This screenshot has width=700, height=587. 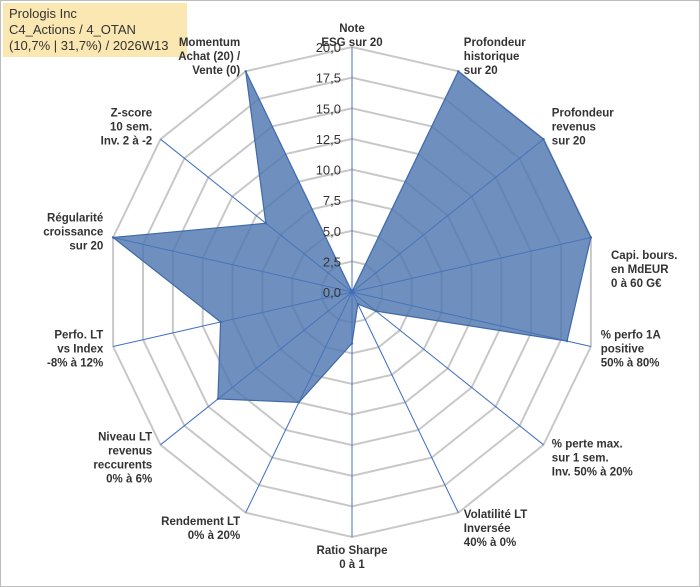 What do you see at coordinates (631, 335) in the screenshot?
I see `axis-label-4-line-0: % perfo 1A` at bounding box center [631, 335].